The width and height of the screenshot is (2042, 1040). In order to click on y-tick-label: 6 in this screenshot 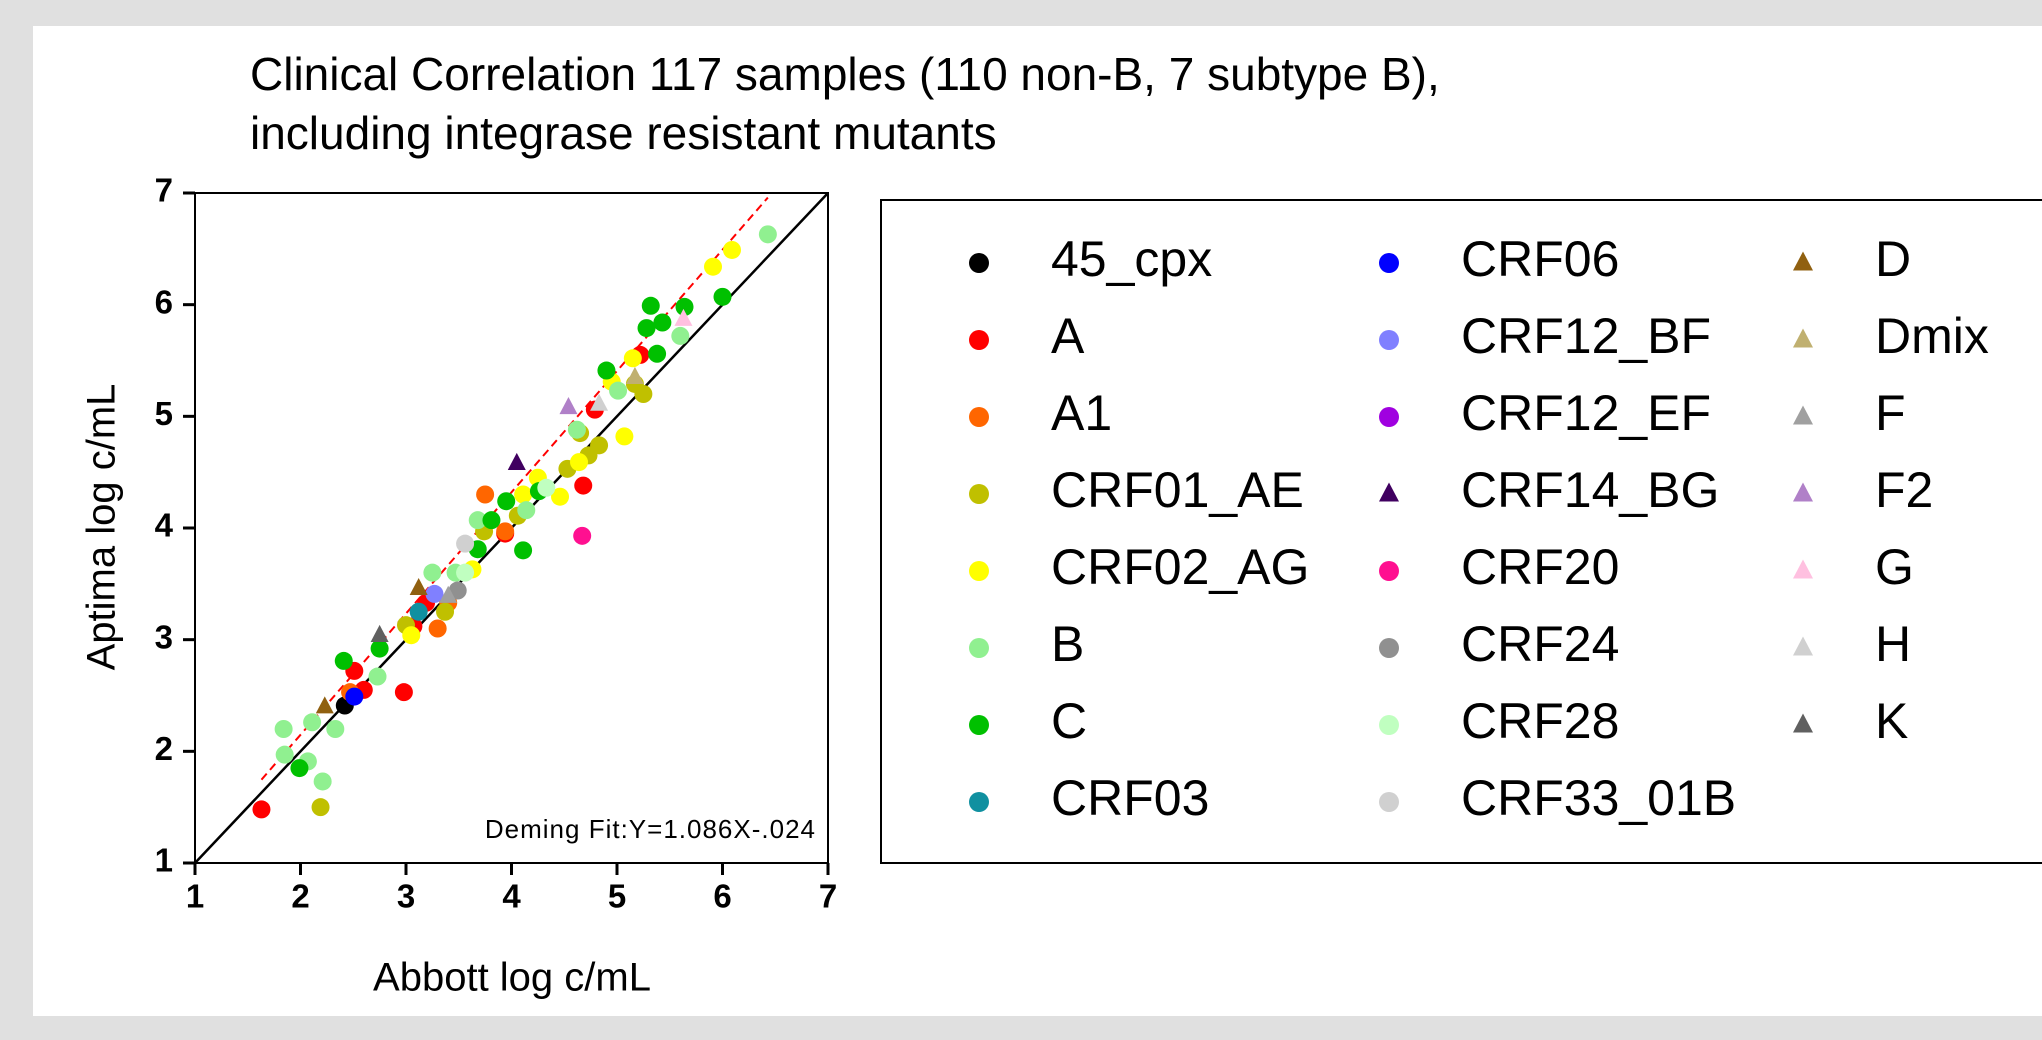, I will do `click(164, 301)`.